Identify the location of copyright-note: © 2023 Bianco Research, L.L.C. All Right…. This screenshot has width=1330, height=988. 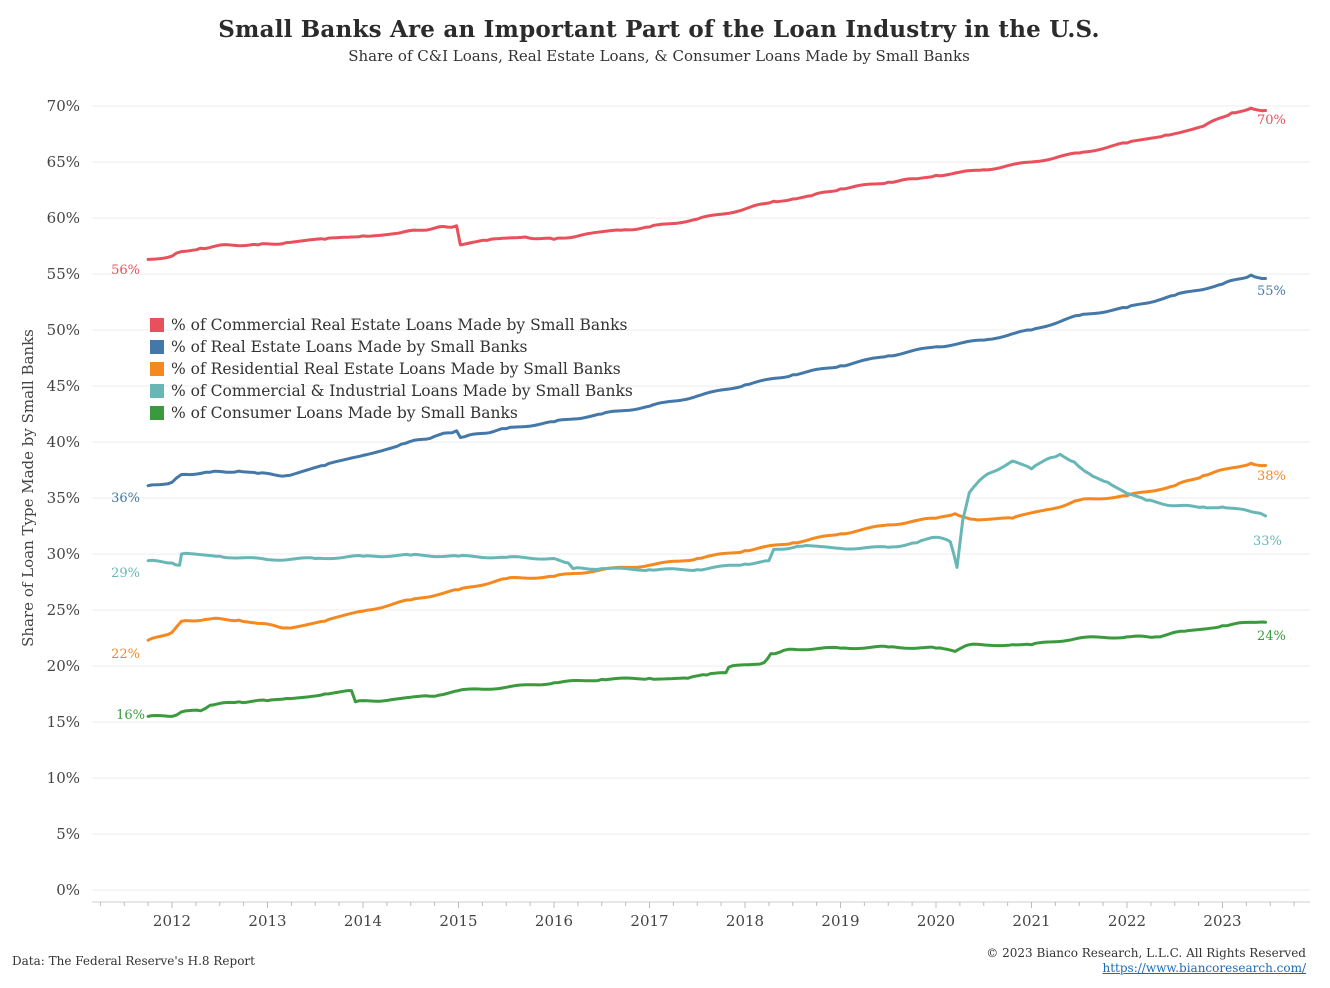
(1146, 953).